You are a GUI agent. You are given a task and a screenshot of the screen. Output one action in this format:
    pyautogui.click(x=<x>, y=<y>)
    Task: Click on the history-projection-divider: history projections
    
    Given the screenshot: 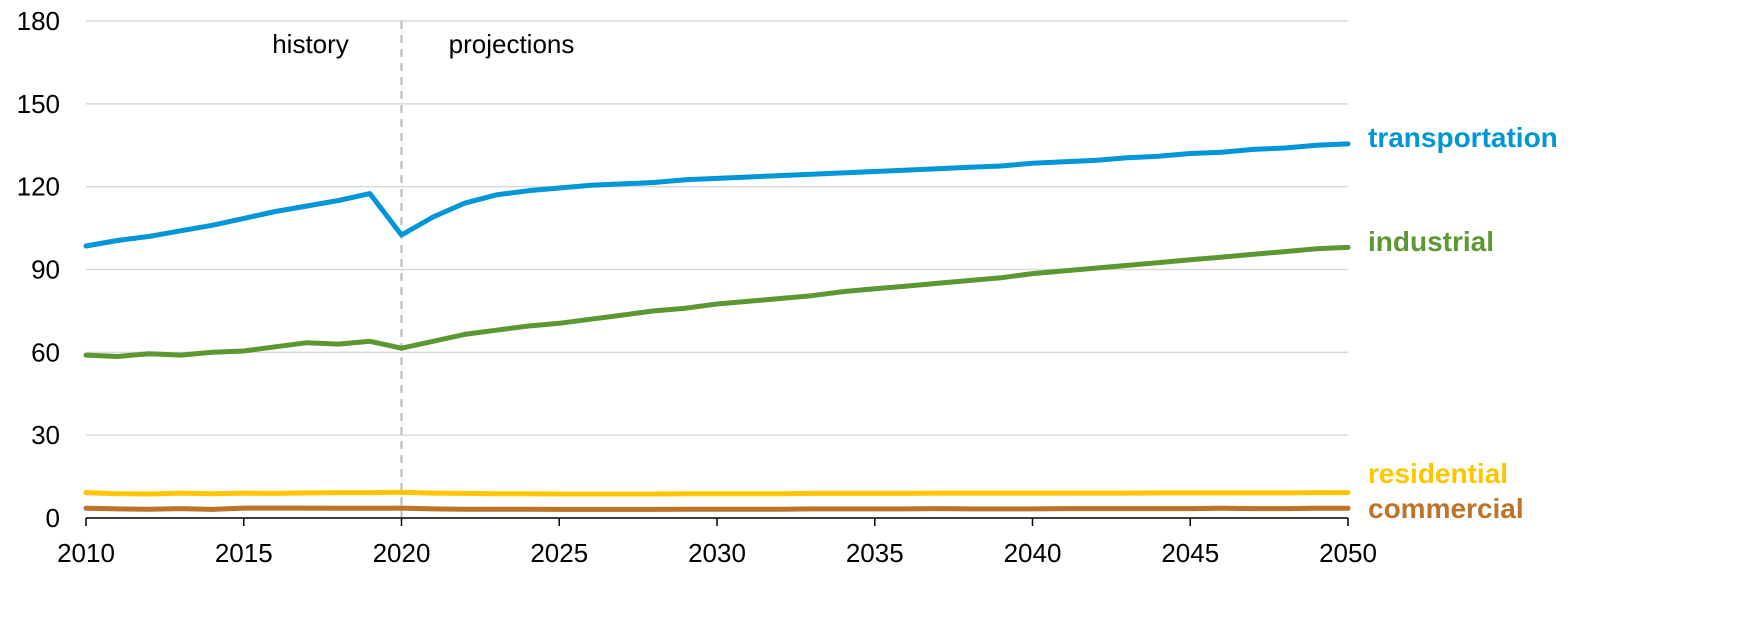 What is the action you would take?
    pyautogui.click(x=423, y=269)
    